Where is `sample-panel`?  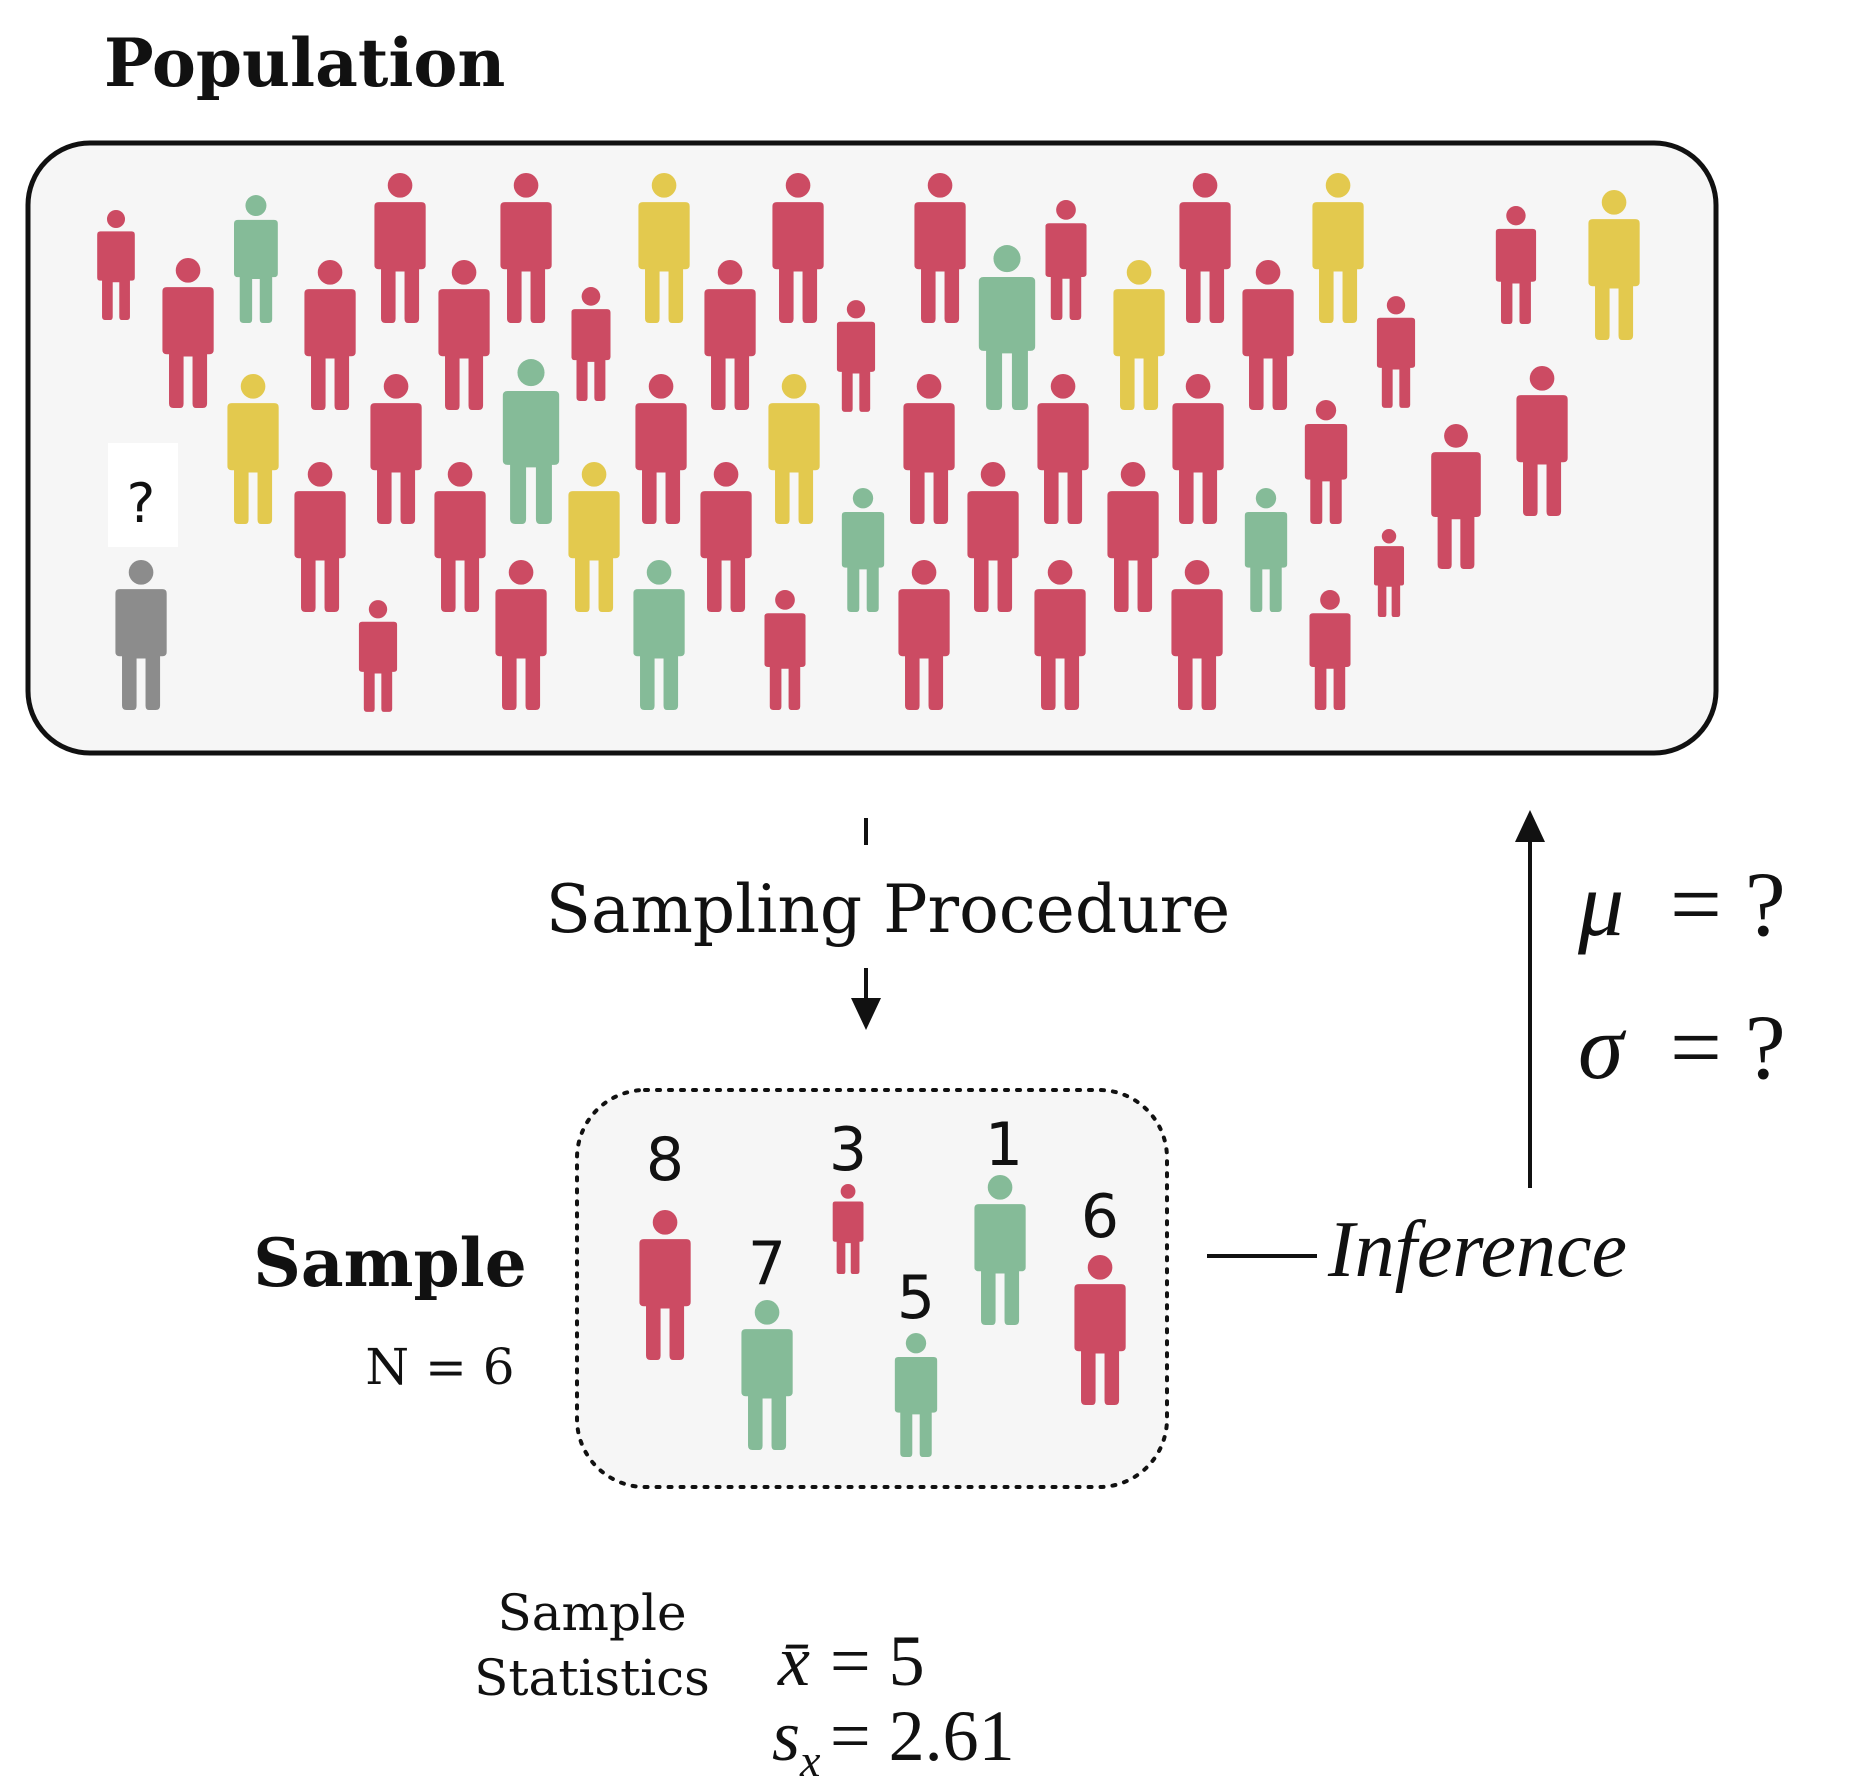 sample-panel is located at coordinates (872, 1288).